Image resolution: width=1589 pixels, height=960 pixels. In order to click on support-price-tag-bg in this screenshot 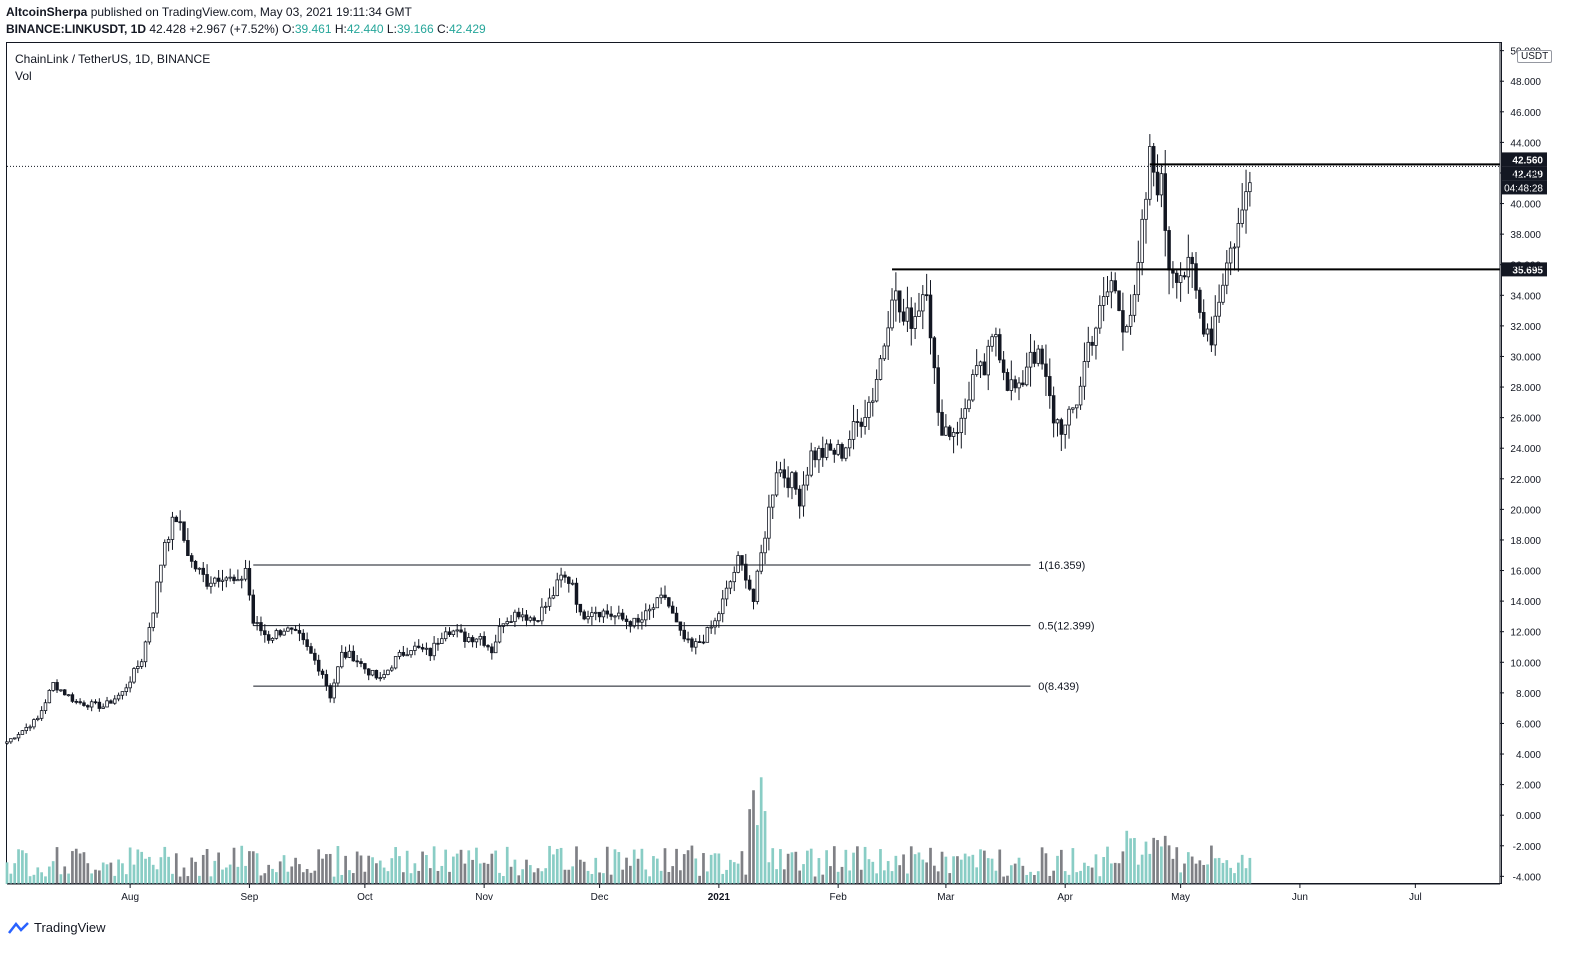, I will do `click(1524, 269)`.